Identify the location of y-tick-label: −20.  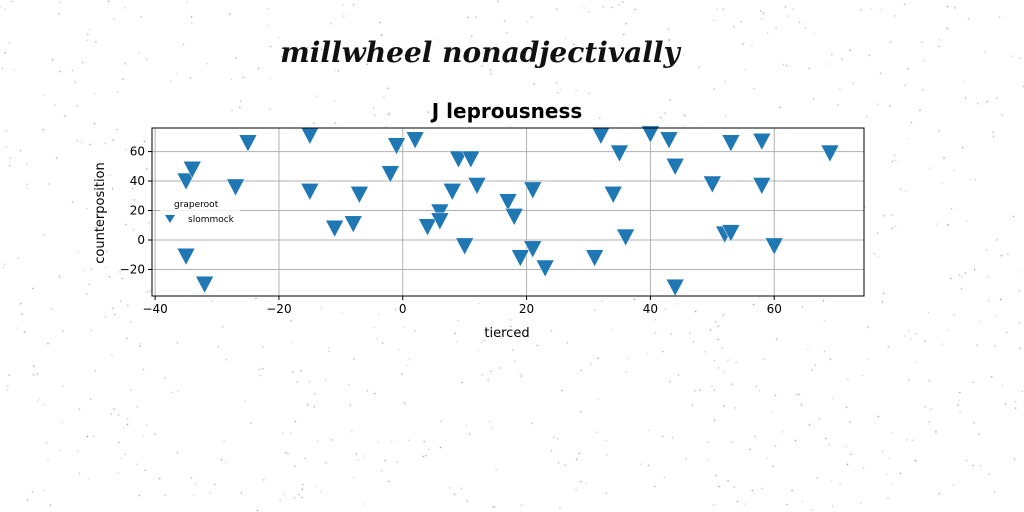
(132, 269).